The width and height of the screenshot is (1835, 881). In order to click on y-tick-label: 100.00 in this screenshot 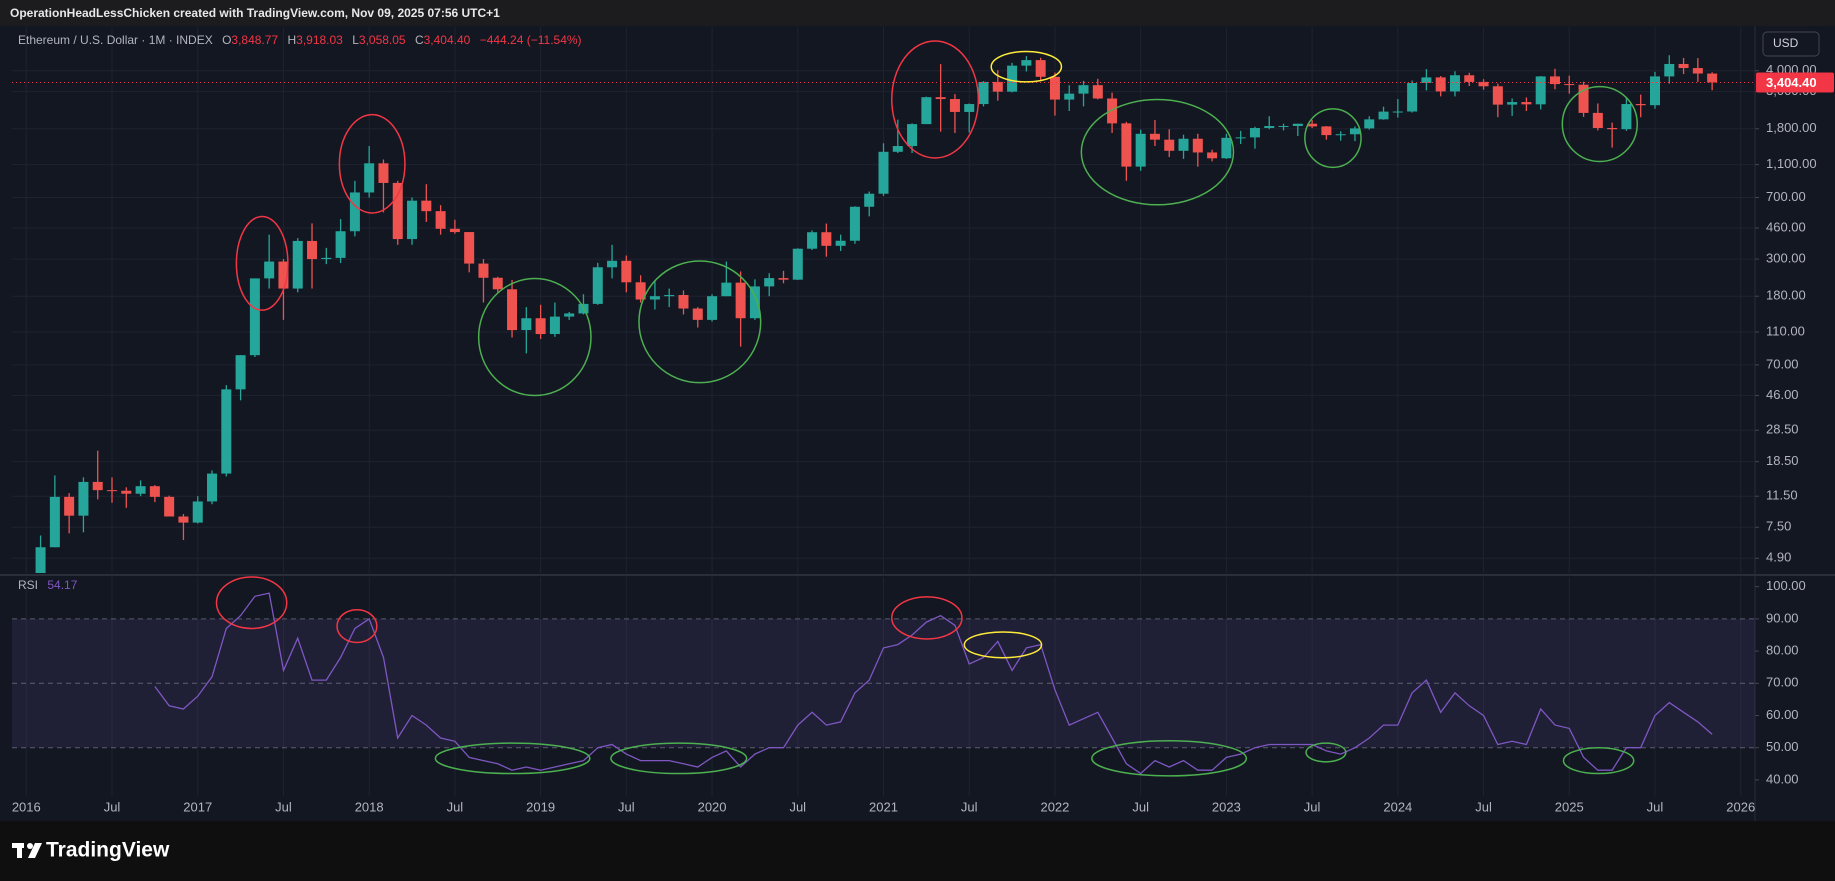, I will do `click(1786, 585)`.